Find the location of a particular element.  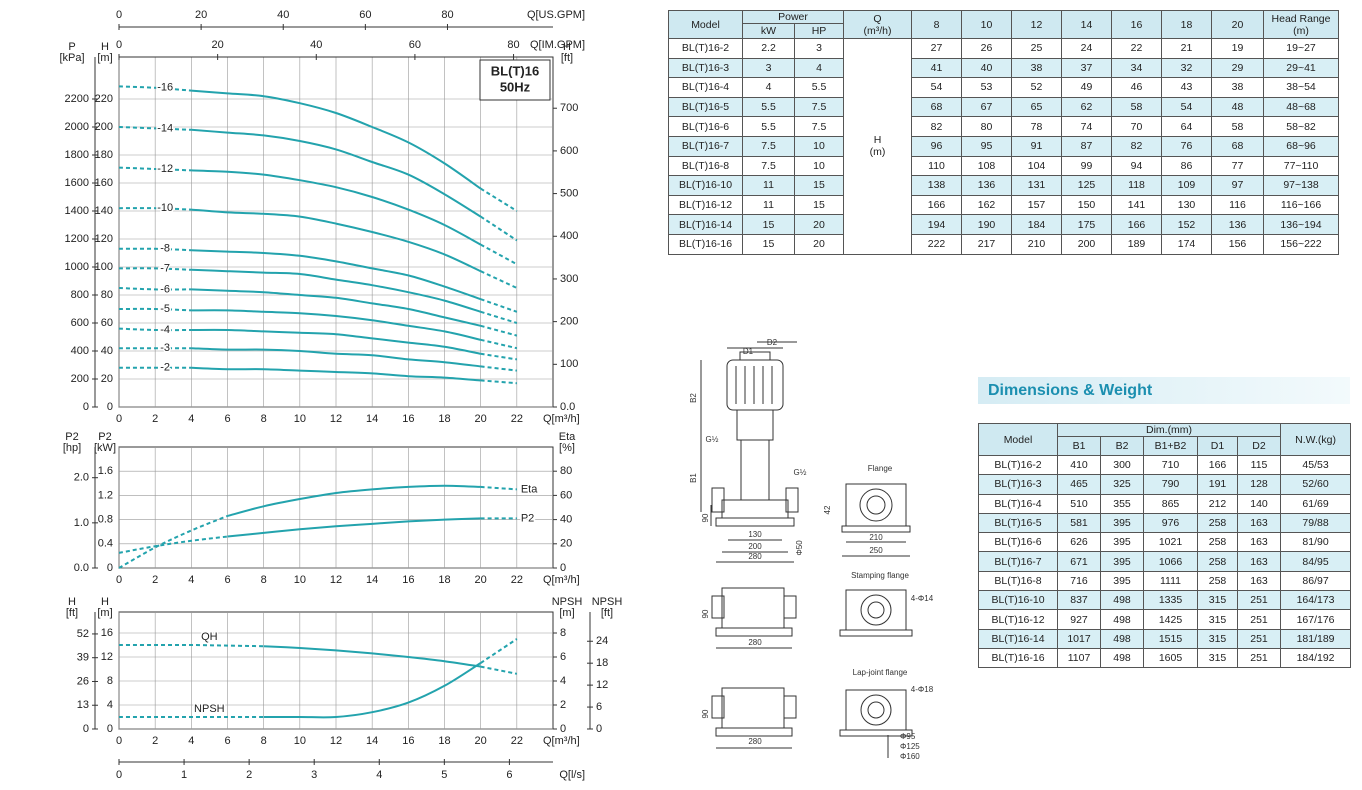

y-tick-label: 120 is located at coordinates (104, 239).